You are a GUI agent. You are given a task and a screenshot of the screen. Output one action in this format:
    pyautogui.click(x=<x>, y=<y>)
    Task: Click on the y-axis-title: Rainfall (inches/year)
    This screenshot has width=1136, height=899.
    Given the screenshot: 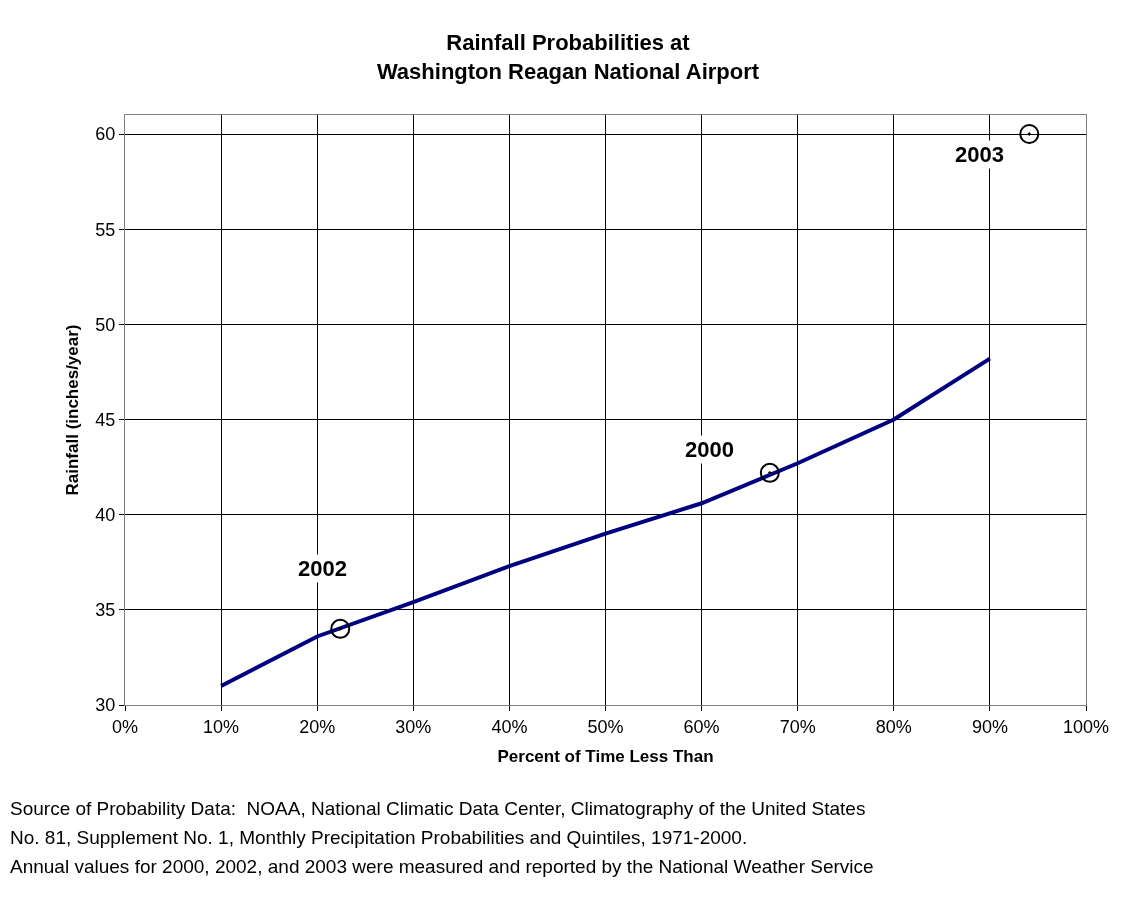 What is the action you would take?
    pyautogui.click(x=72, y=410)
    